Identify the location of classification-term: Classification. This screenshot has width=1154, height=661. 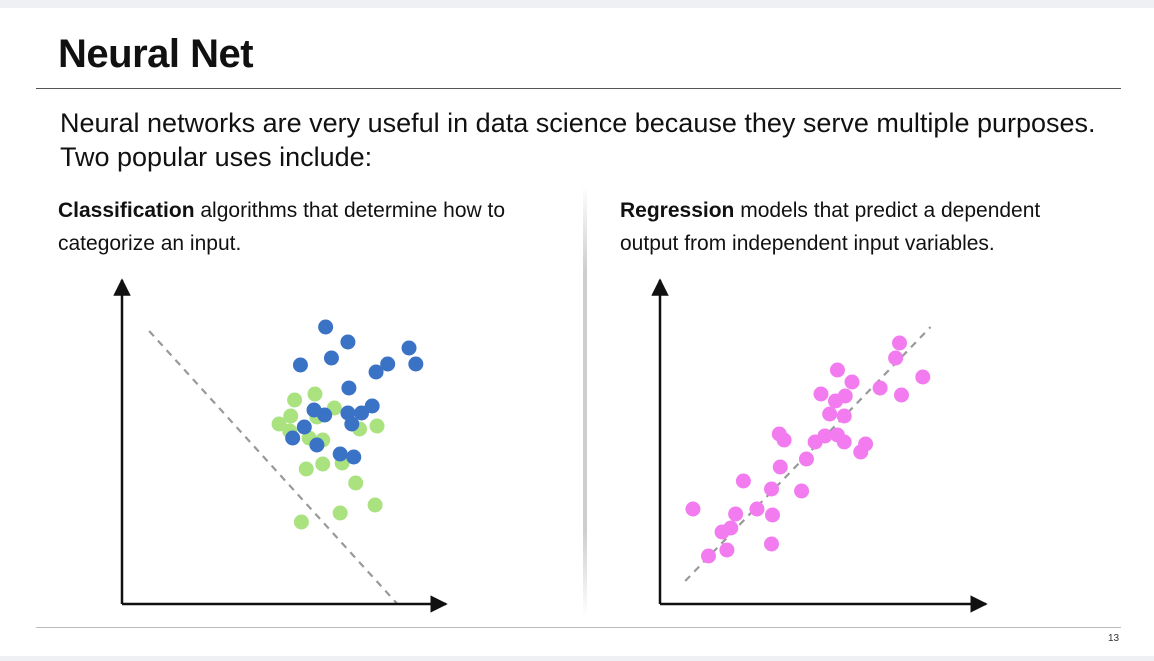
(126, 210).